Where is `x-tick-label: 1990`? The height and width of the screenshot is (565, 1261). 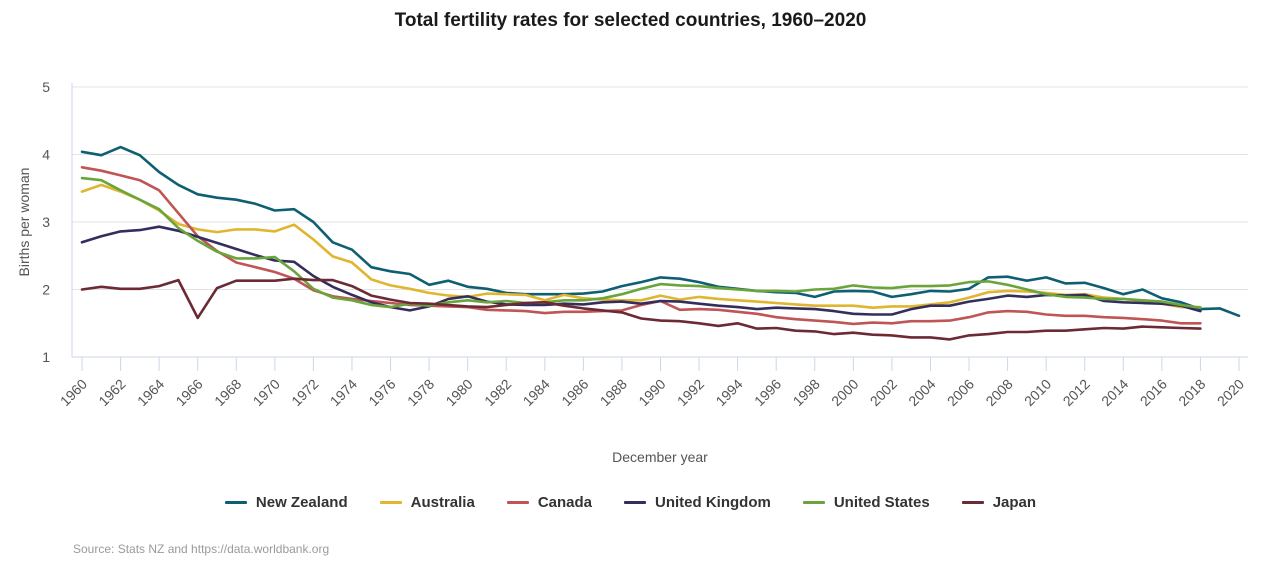
x-tick-label: 1990 is located at coordinates (651, 392).